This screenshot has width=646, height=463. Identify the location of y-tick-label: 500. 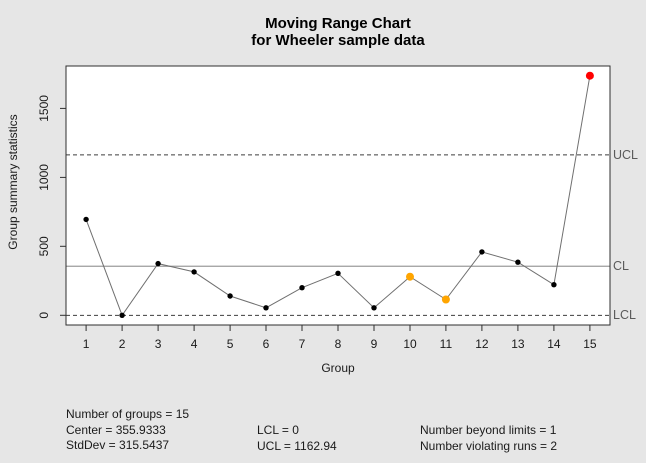
(44, 246).